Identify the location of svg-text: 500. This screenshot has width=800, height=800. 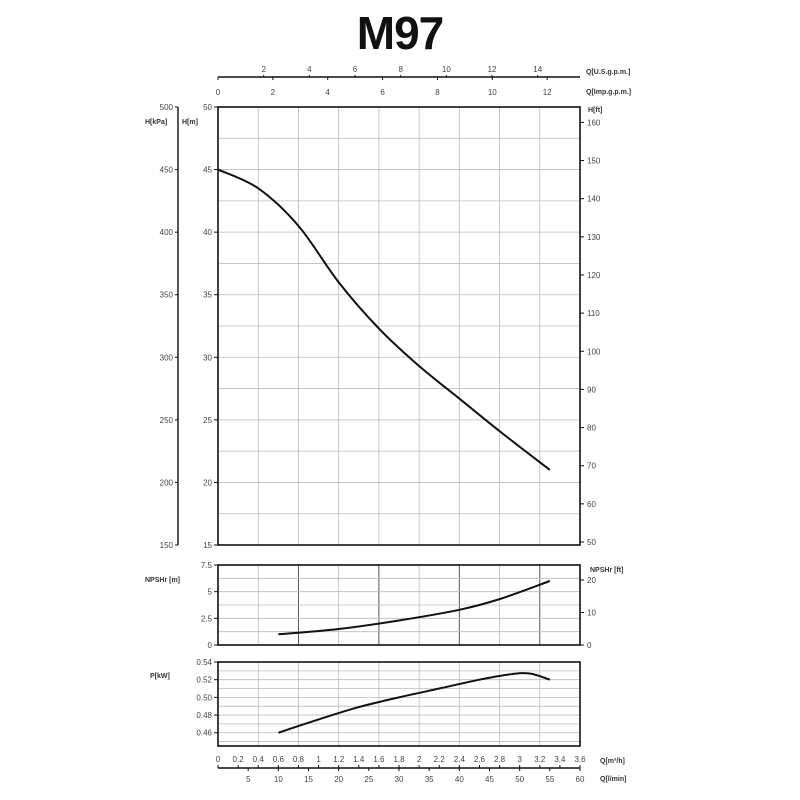
(167, 107).